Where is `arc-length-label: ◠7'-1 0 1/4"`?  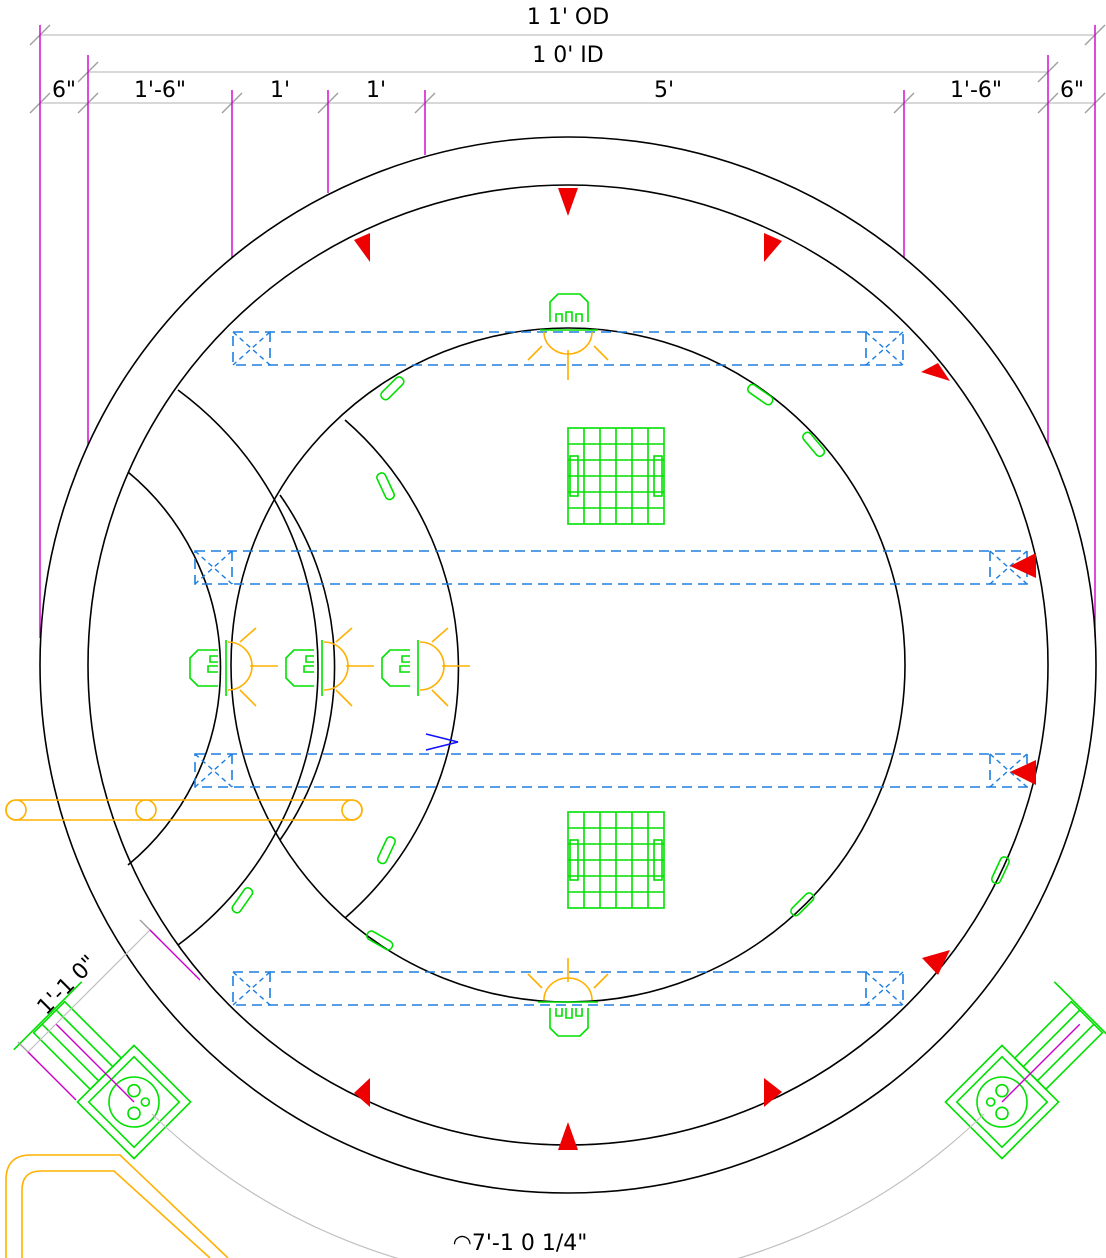 arc-length-label: ◠7'-1 0 1/4" is located at coordinates (520, 1243).